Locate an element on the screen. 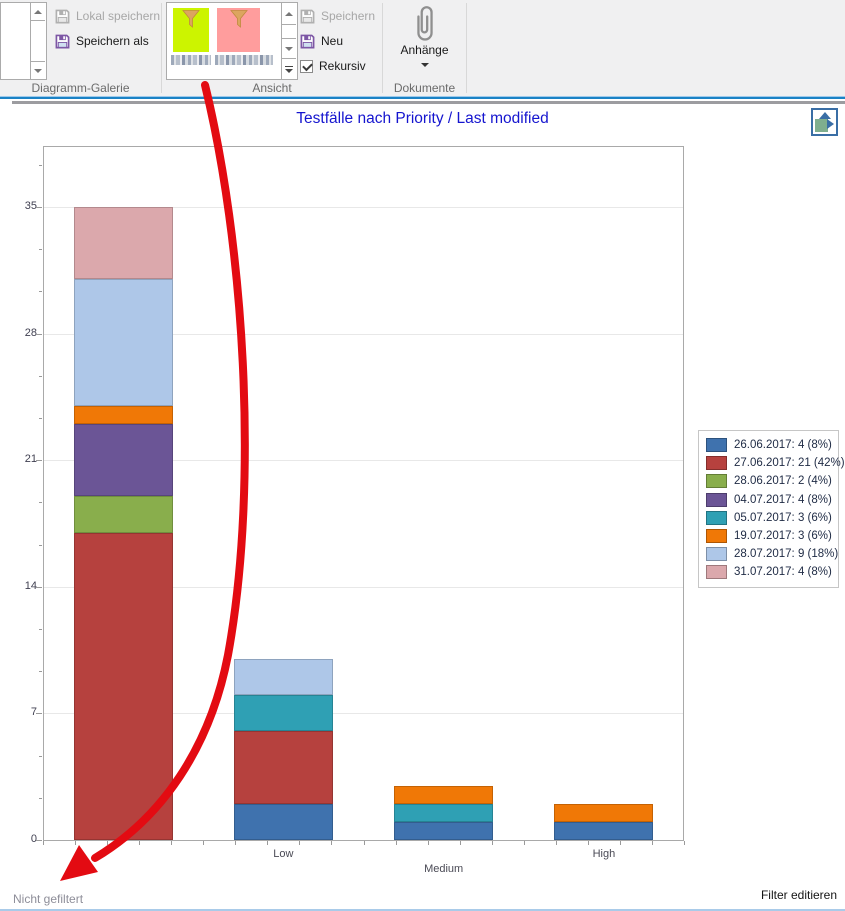  ribbon-group-view: Speichern Neu Rekursiv Ansicht is located at coordinates (272, 48).